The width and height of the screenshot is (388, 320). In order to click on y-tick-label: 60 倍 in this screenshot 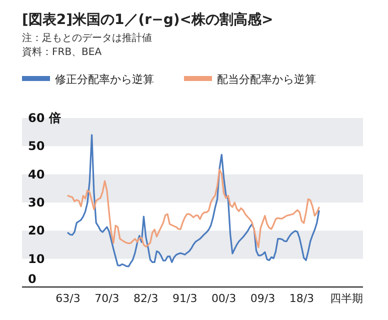, I will do `click(44, 118)`.